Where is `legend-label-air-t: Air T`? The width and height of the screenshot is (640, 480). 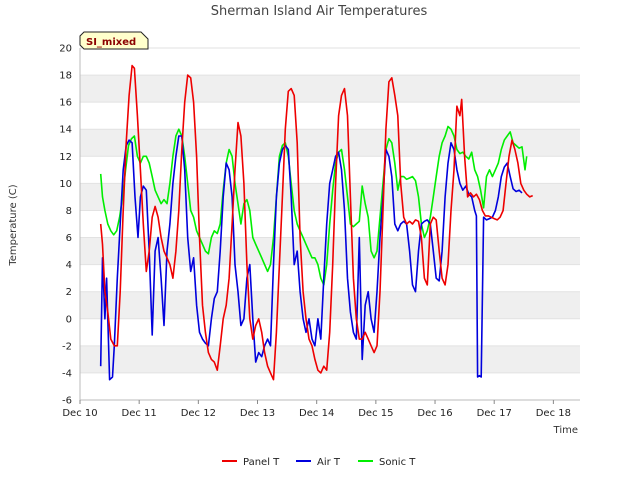
legend-label-air-t: Air T is located at coordinates (329, 462).